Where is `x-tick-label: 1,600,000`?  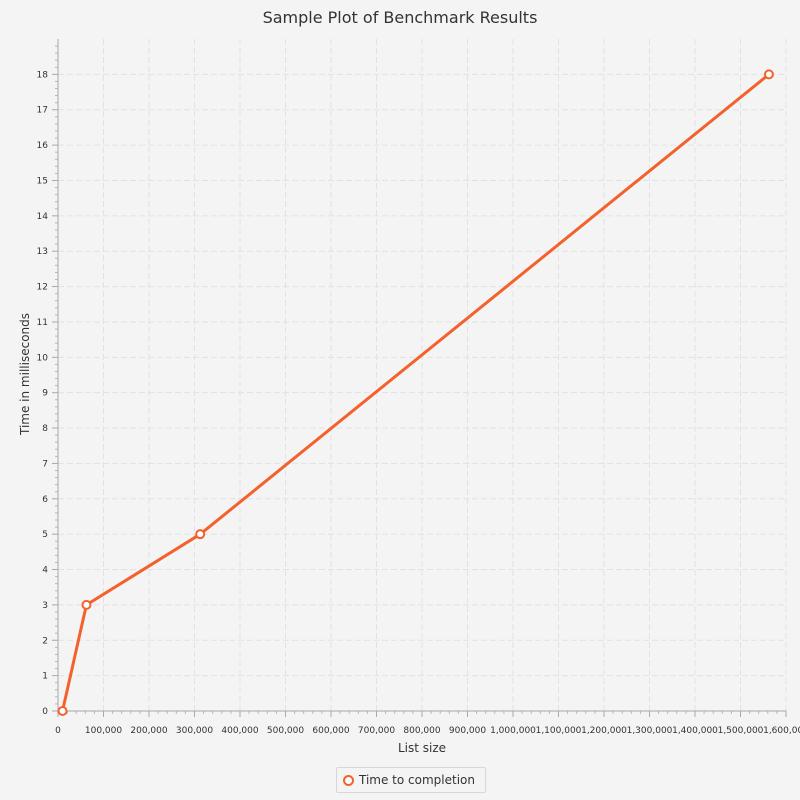 x-tick-label: 1,600,000 is located at coordinates (781, 731).